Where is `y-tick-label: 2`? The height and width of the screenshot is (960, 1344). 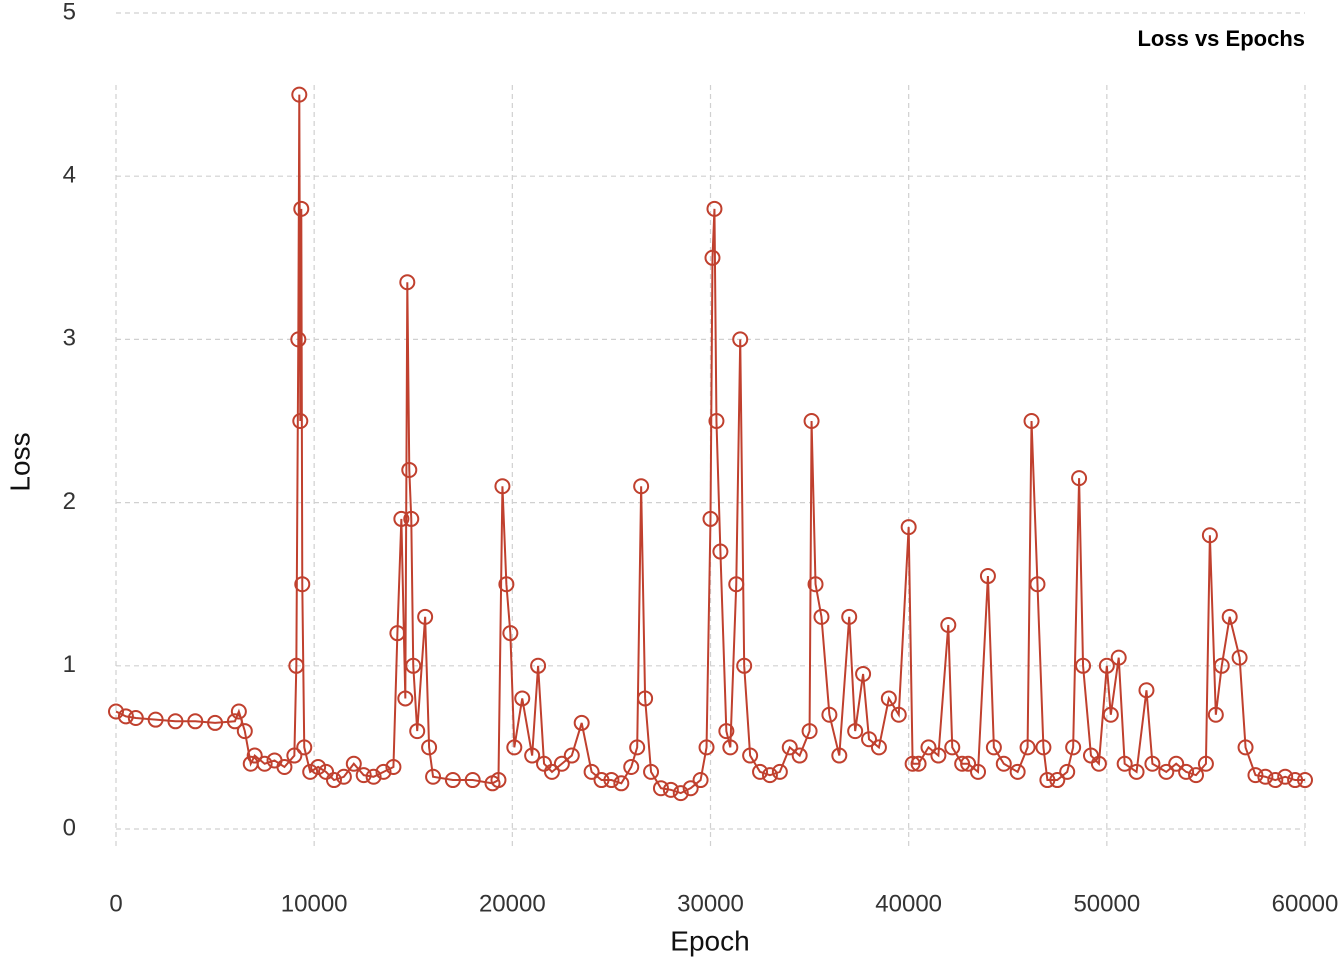 y-tick-label: 2 is located at coordinates (69, 501).